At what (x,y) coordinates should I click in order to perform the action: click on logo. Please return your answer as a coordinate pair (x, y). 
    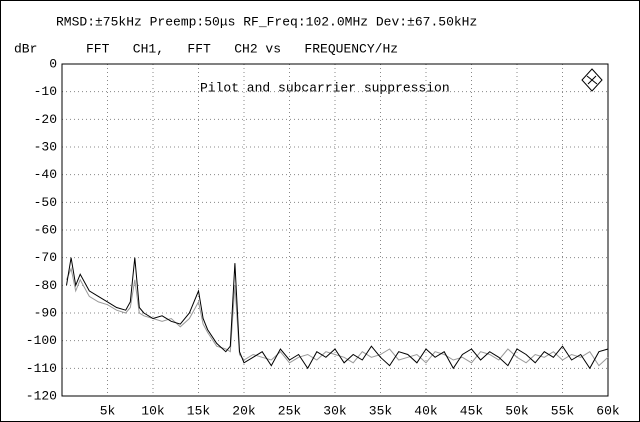
    Looking at the image, I should click on (592, 80).